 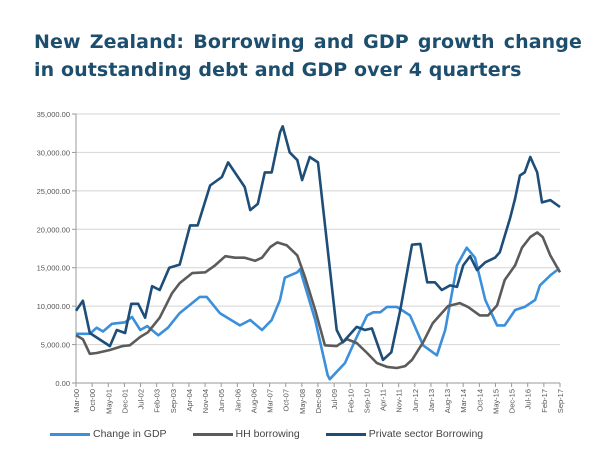 What do you see at coordinates (366, 401) in the screenshot?
I see `x-tick-label: Sep-10` at bounding box center [366, 401].